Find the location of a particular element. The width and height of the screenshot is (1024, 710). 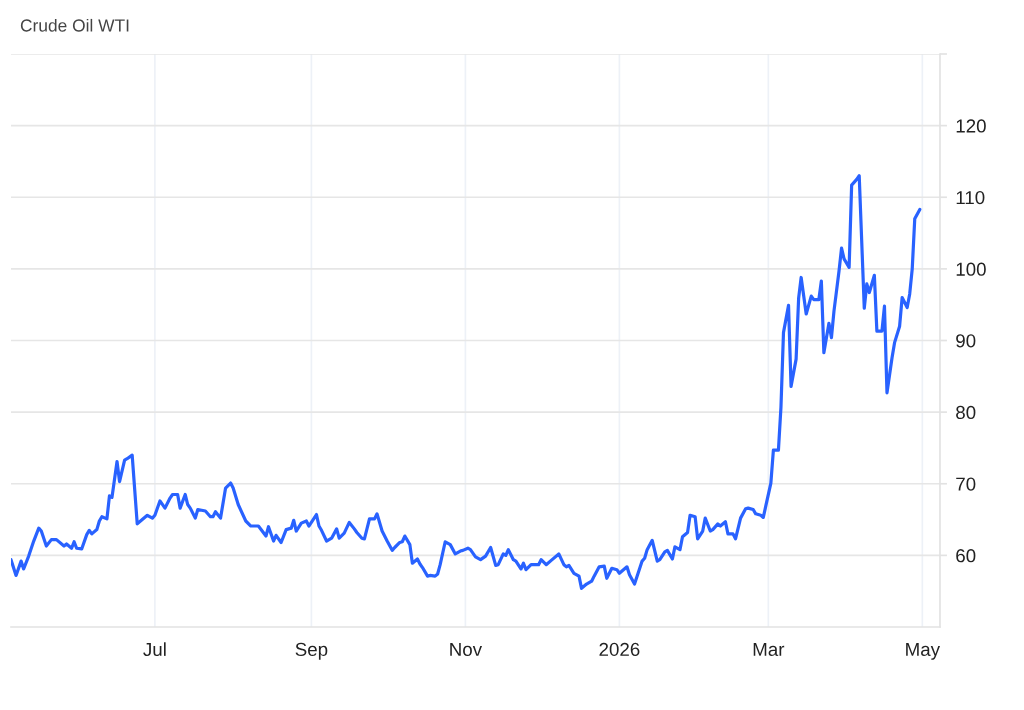

y-tick-label: 90 is located at coordinates (966, 341).